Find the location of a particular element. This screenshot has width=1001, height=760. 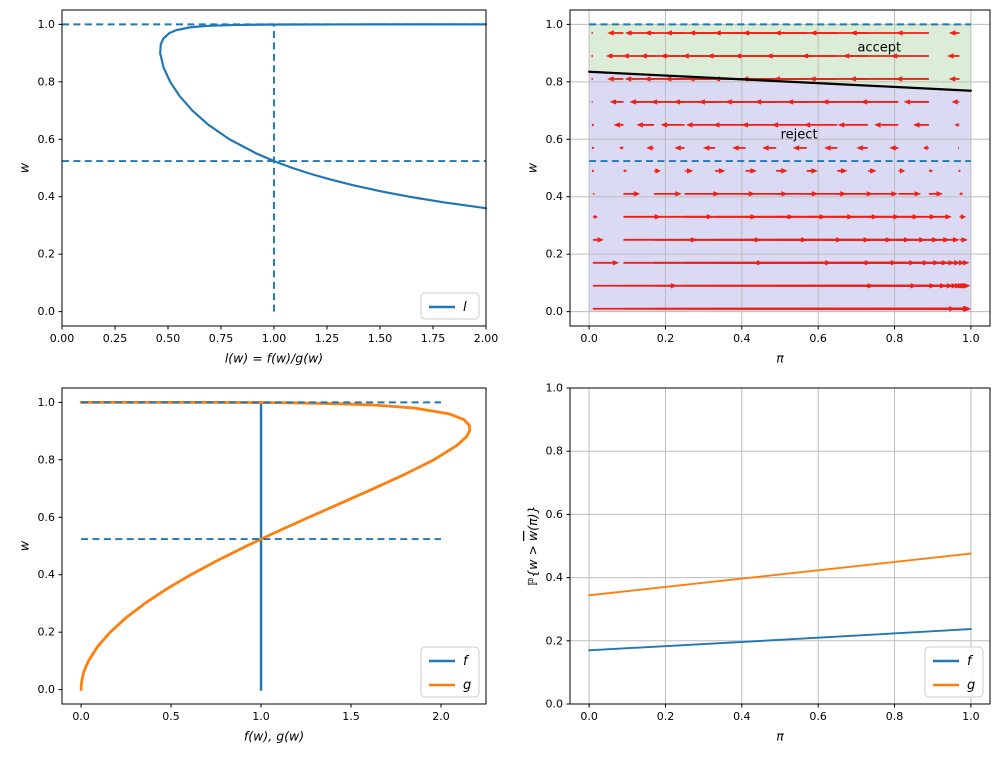

x-tick-label: 1.0 is located at coordinates (971, 338).